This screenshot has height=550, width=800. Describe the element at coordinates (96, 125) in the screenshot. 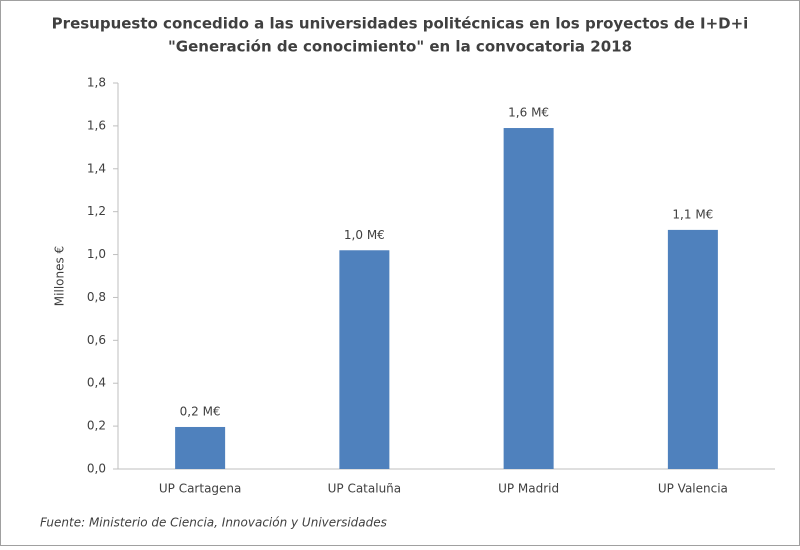

I see `y-tick-label: 1,6` at that location.